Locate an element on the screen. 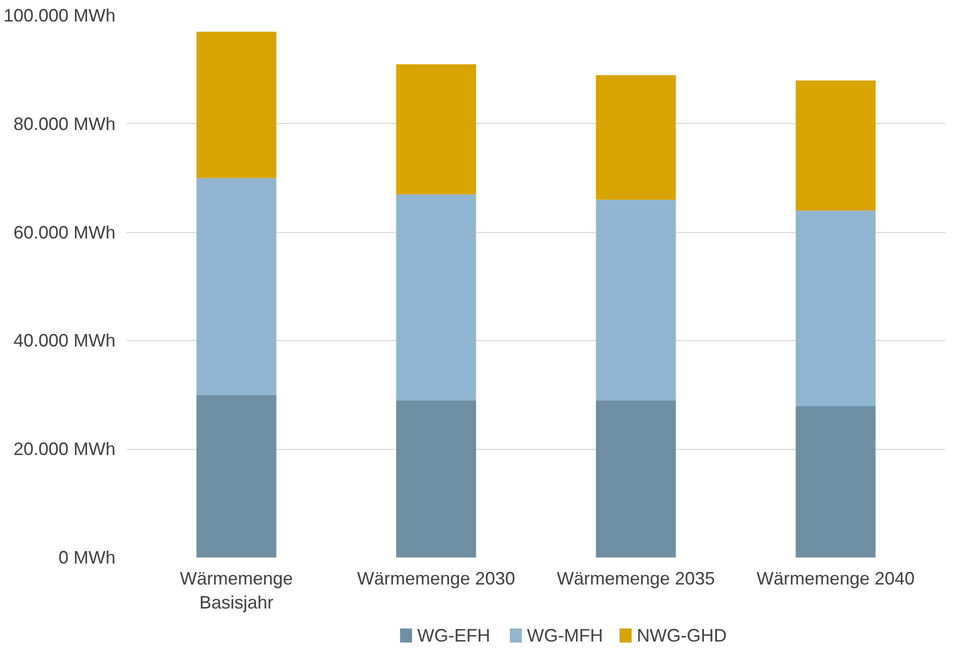  x-tick-label: Wärmemenge 2040 is located at coordinates (835, 578).